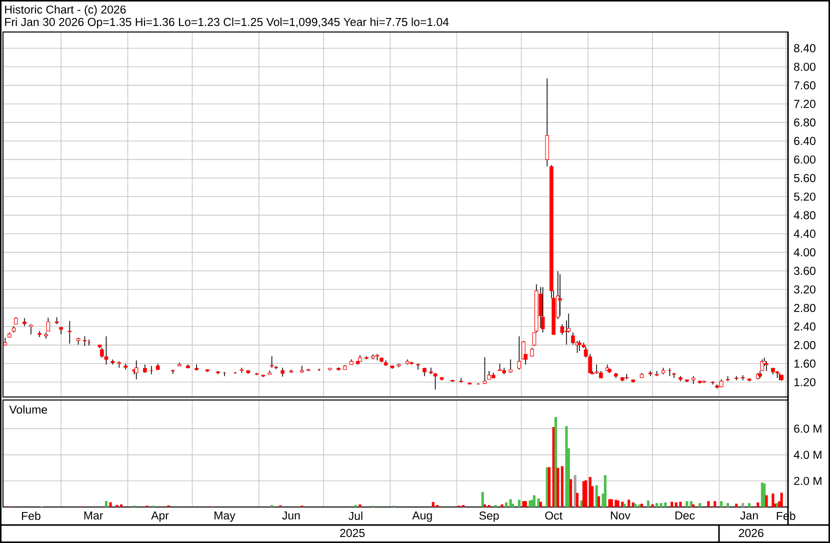 This screenshot has width=830, height=543. I want to click on x-tick-label: Aug, so click(422, 517).